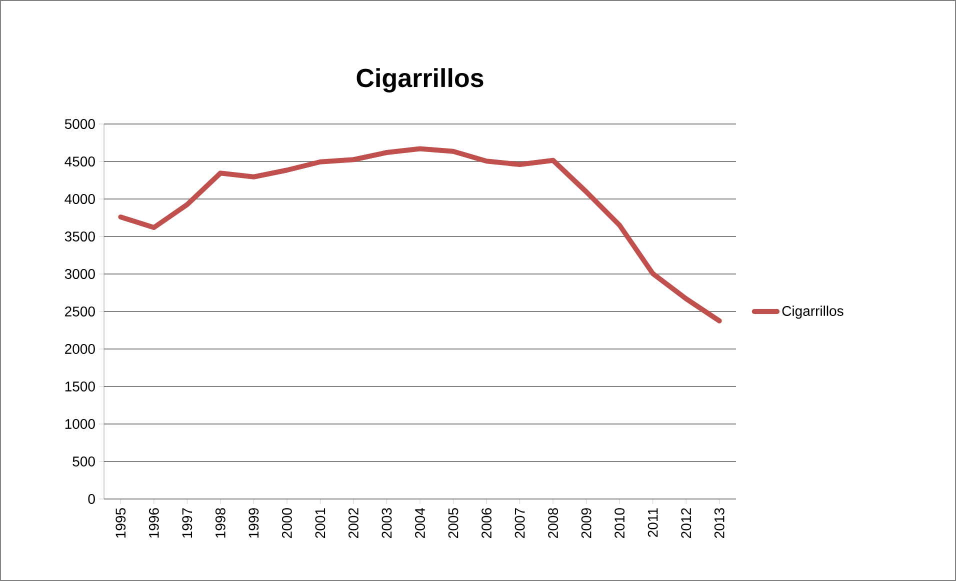  I want to click on x-tick-label: 2005, so click(453, 523).